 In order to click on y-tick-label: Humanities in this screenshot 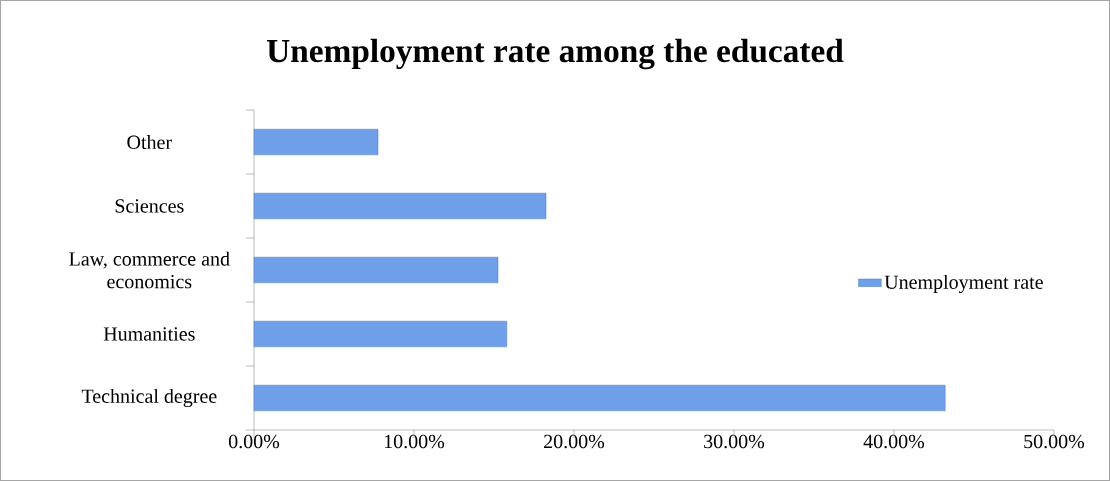, I will do `click(149, 334)`.